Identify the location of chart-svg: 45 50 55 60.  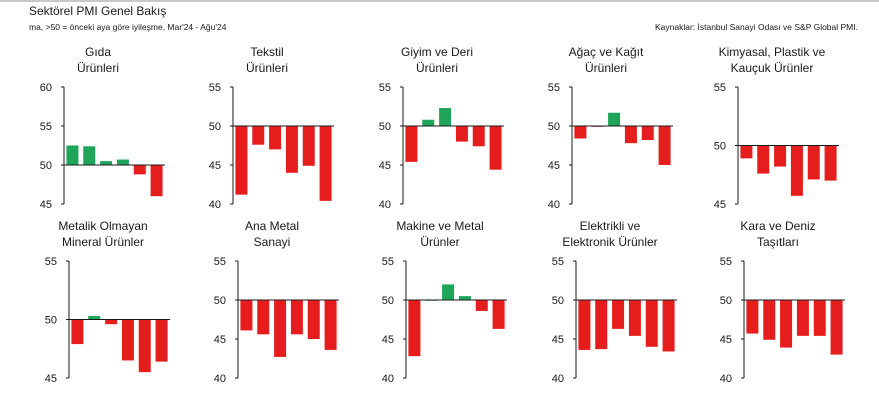
(102, 146).